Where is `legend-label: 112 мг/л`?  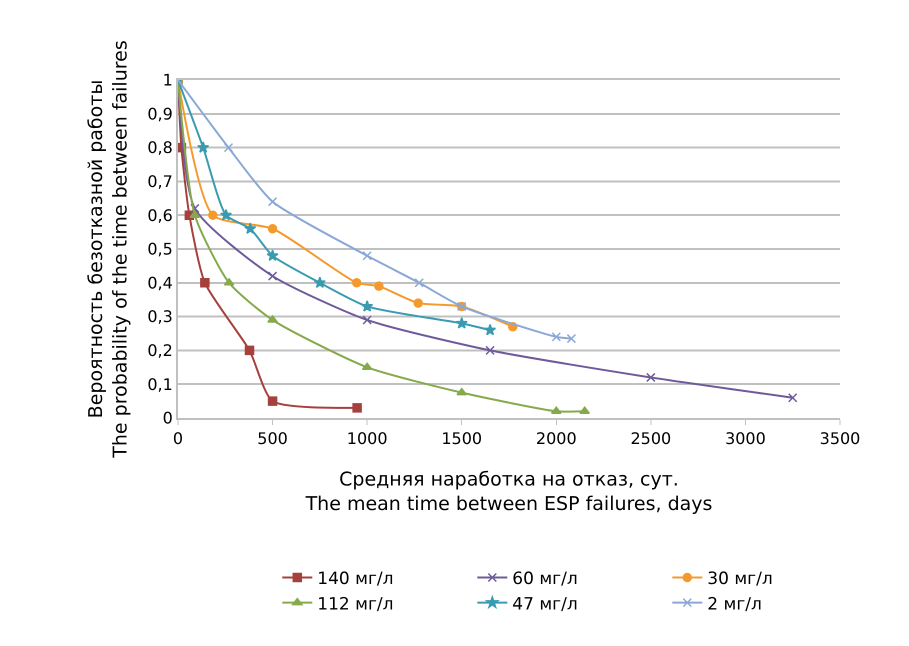 legend-label: 112 мг/л is located at coordinates (355, 604).